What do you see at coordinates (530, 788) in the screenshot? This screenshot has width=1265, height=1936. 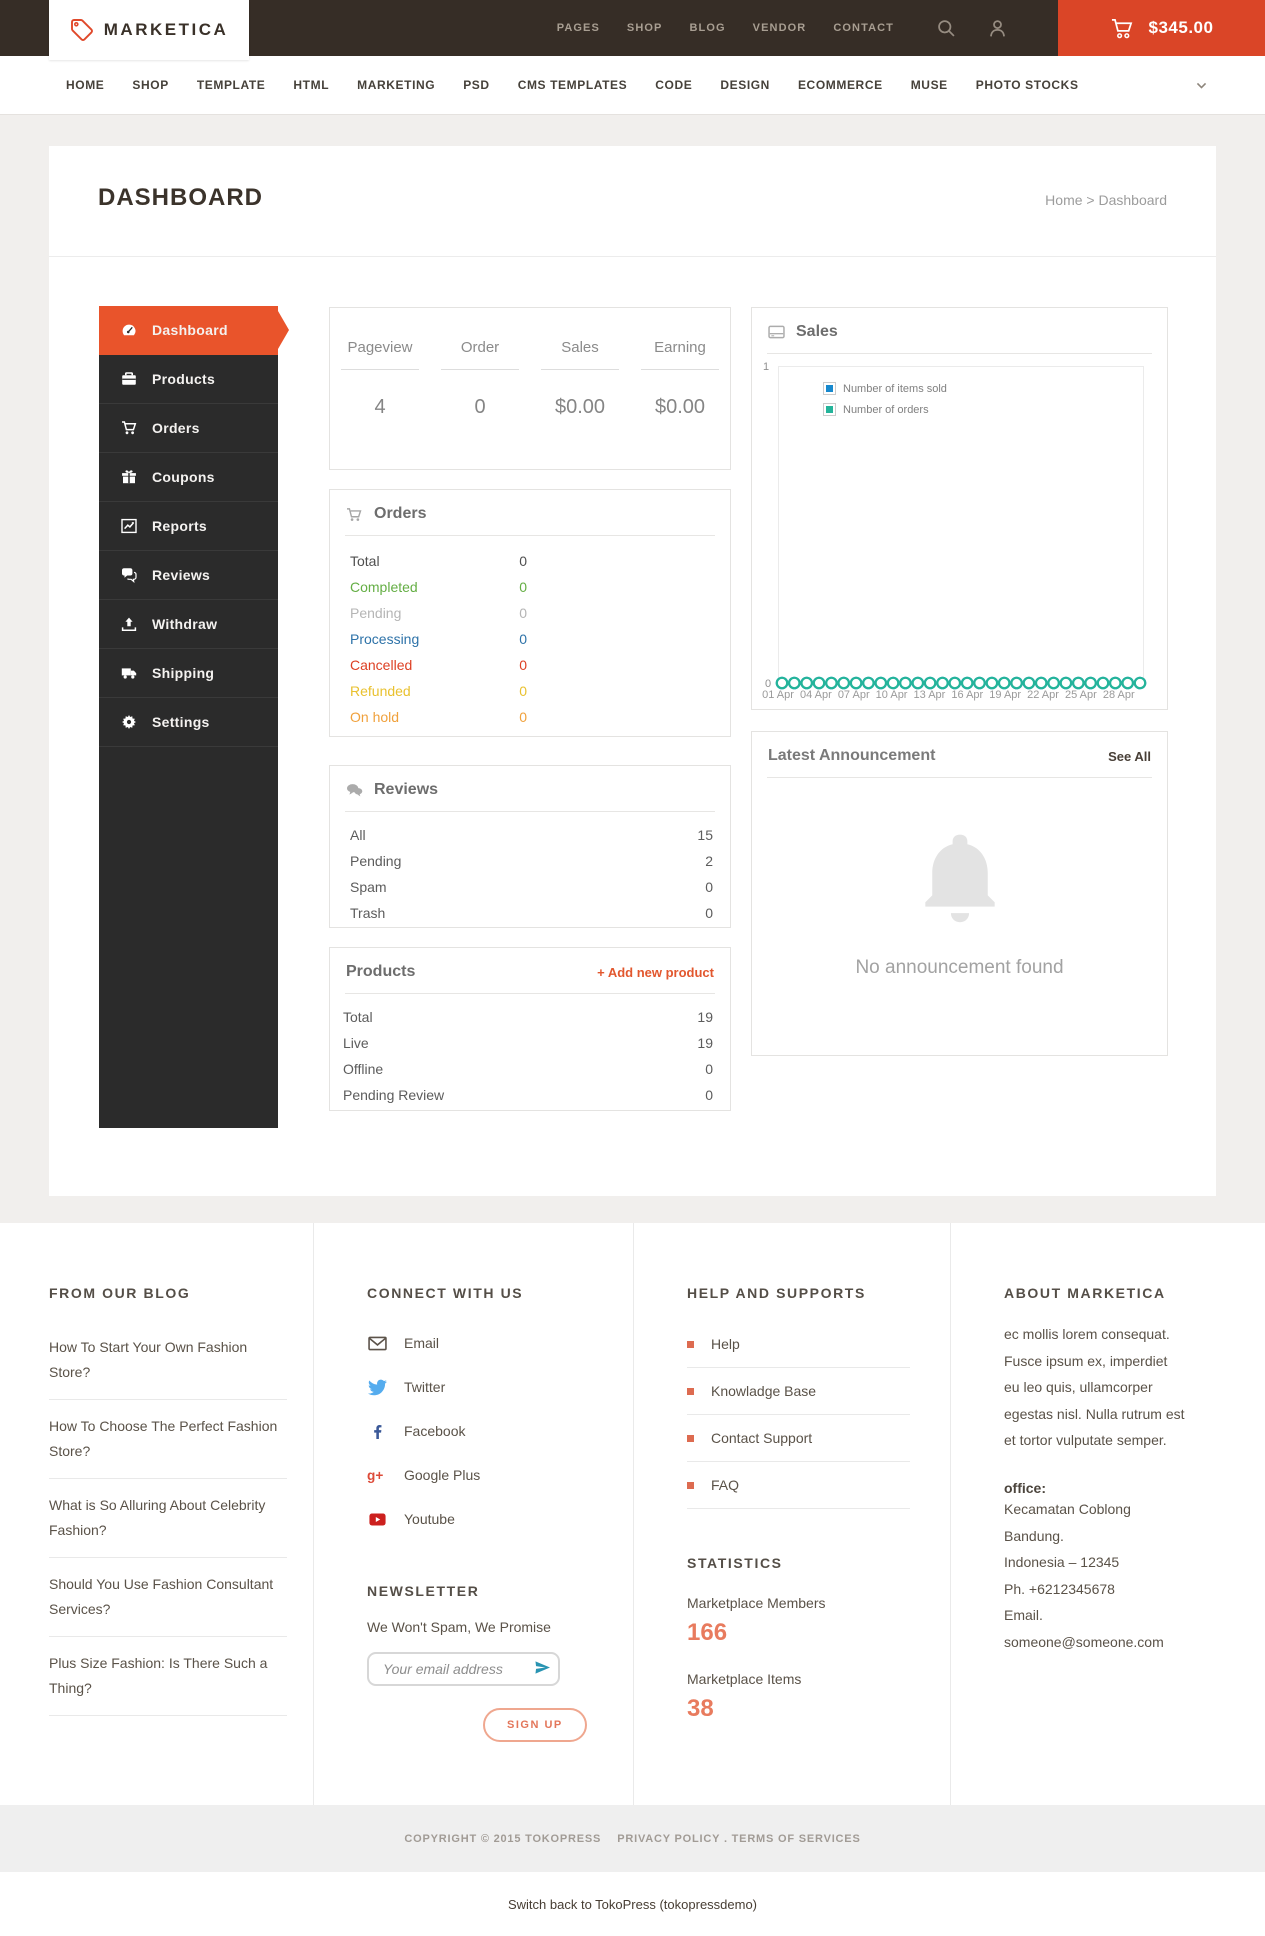 I see `reviews-panel-header: Reviews` at bounding box center [530, 788].